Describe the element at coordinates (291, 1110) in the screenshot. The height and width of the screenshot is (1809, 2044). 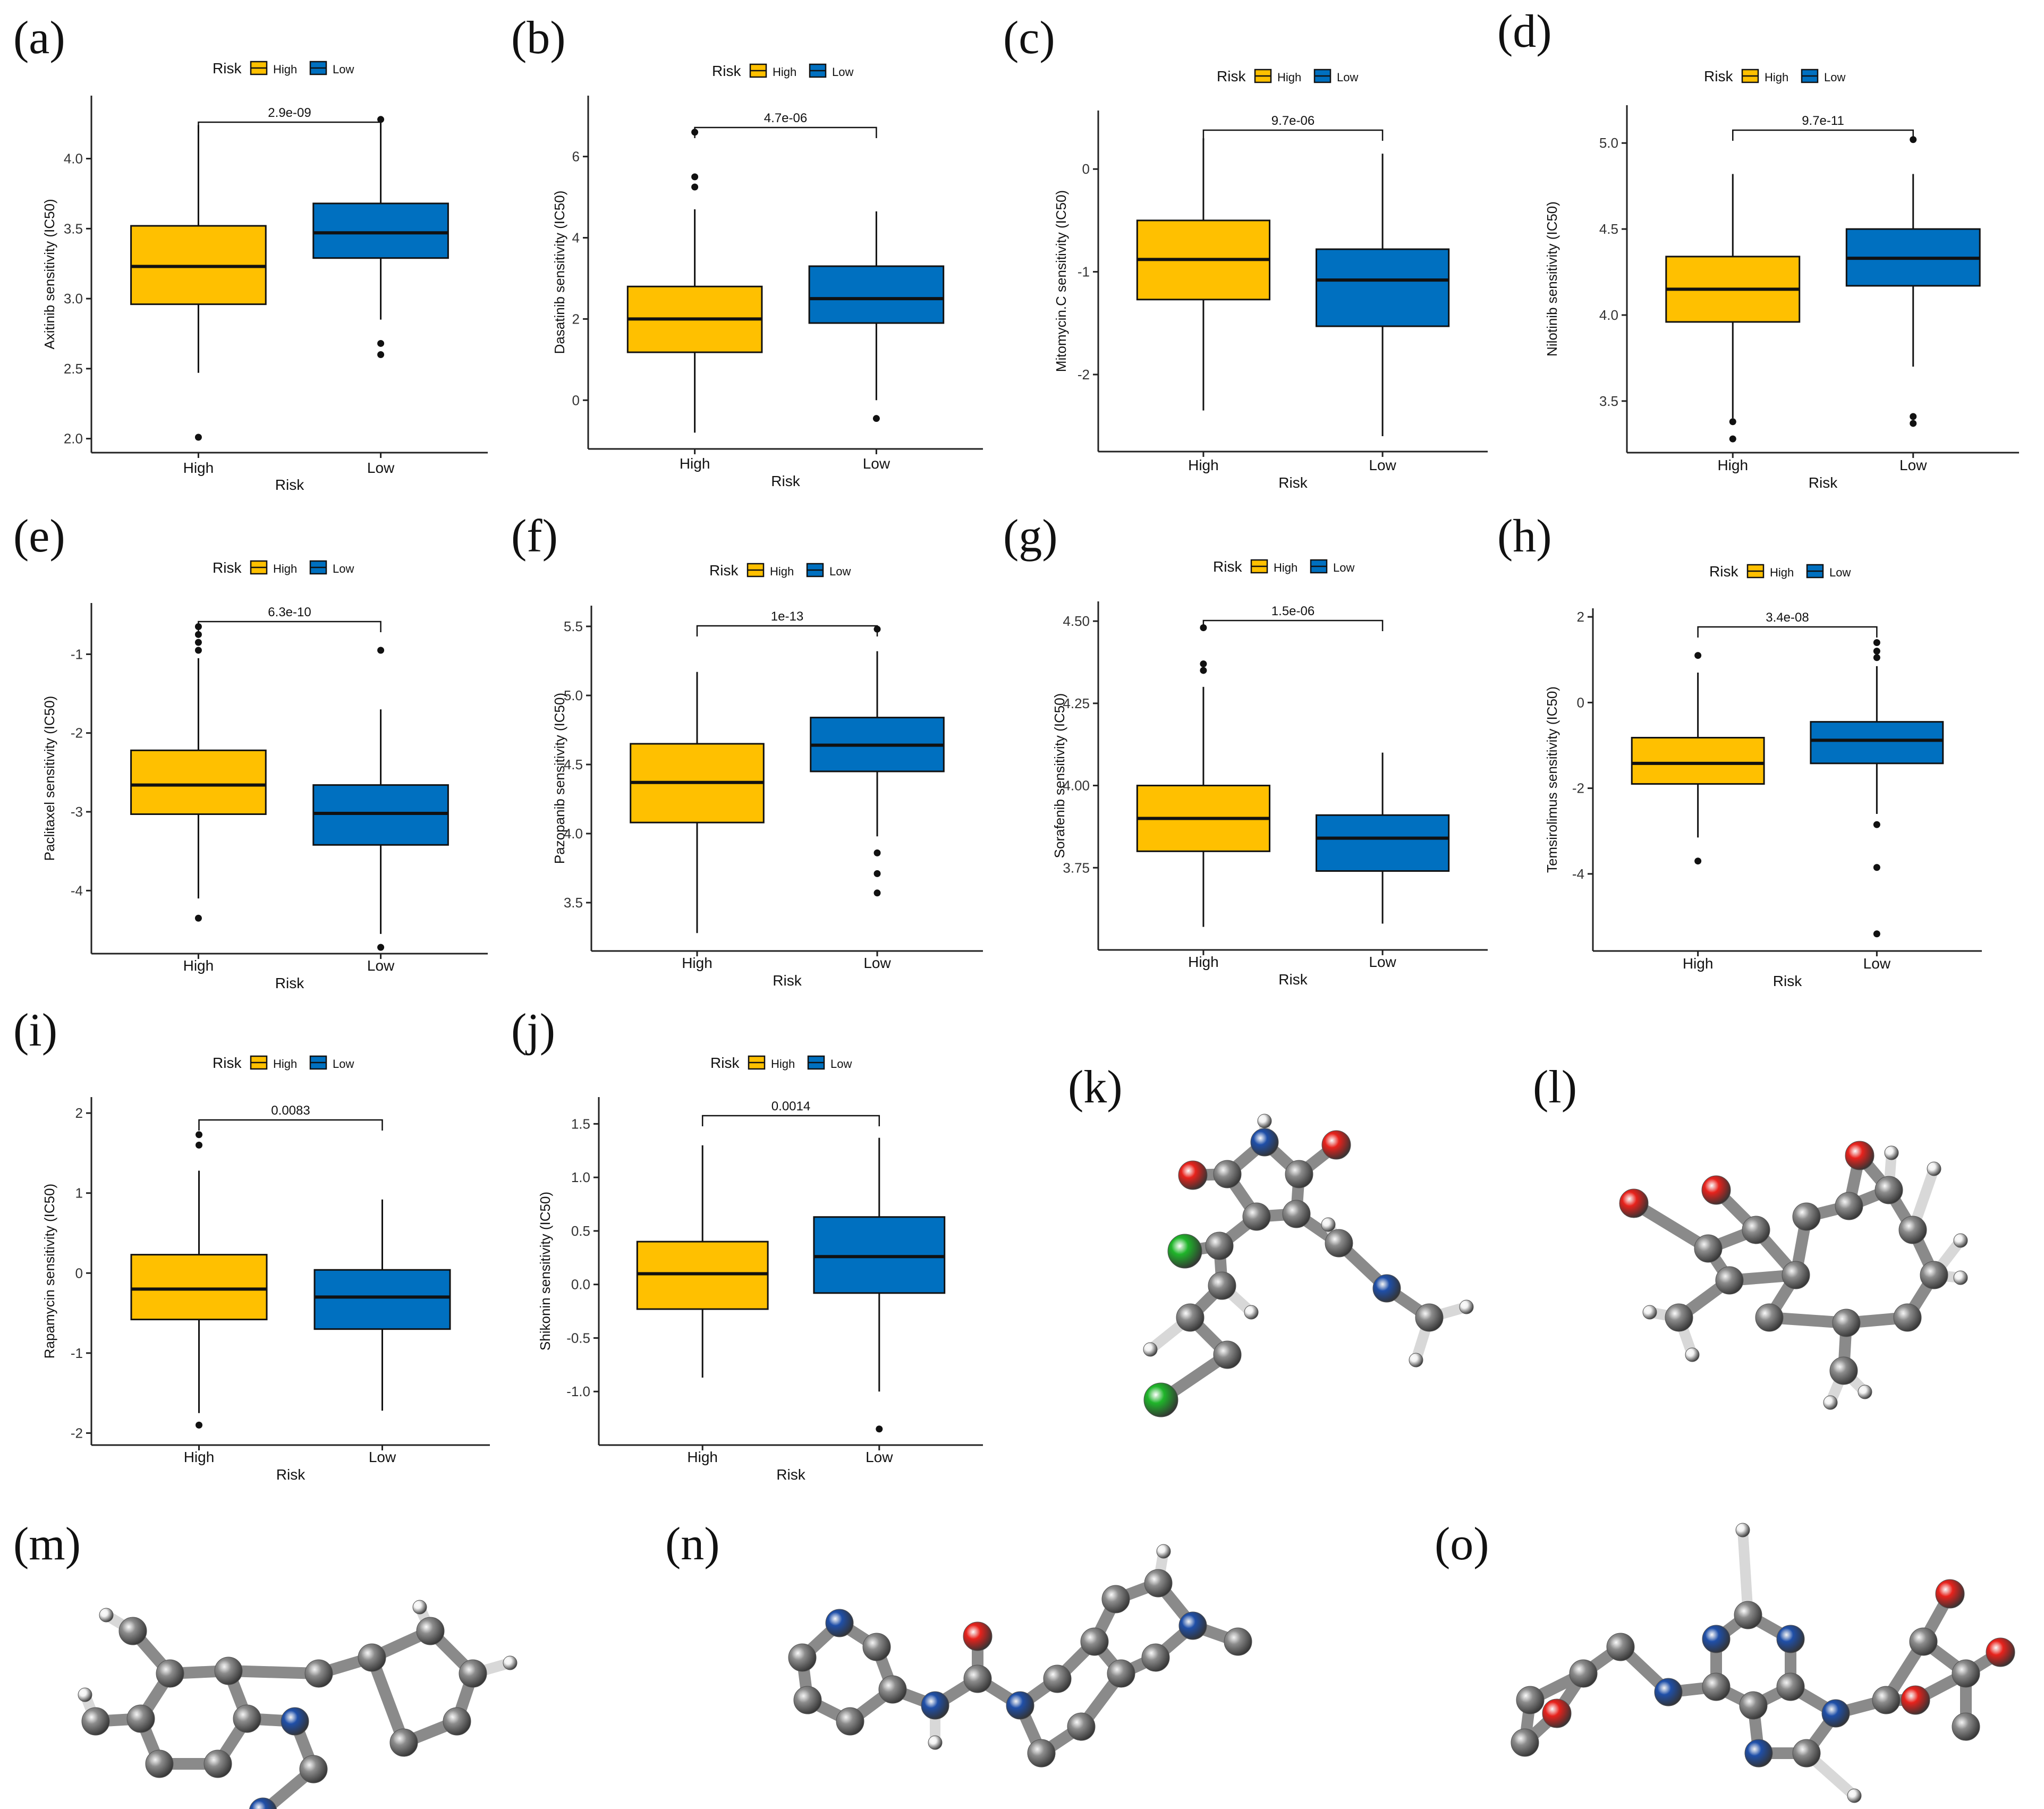
I see `p-value: 0.0083` at that location.